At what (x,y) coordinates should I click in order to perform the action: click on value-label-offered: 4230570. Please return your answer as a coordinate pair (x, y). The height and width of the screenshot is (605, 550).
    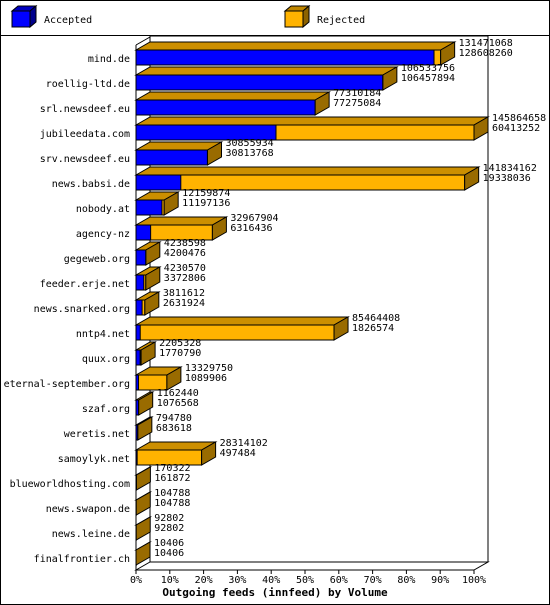
    Looking at the image, I should click on (185, 268).